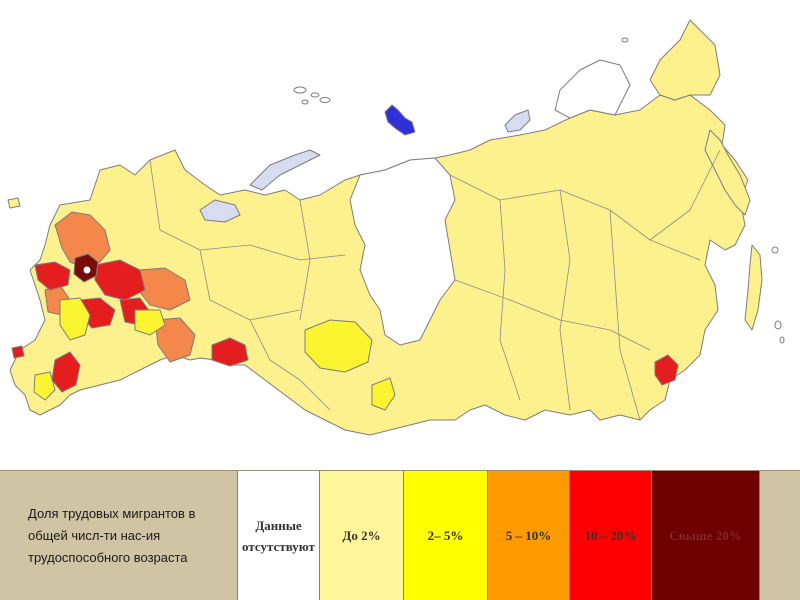 The width and height of the screenshot is (800, 600). I want to click on region-orange-nw, so click(82, 240).